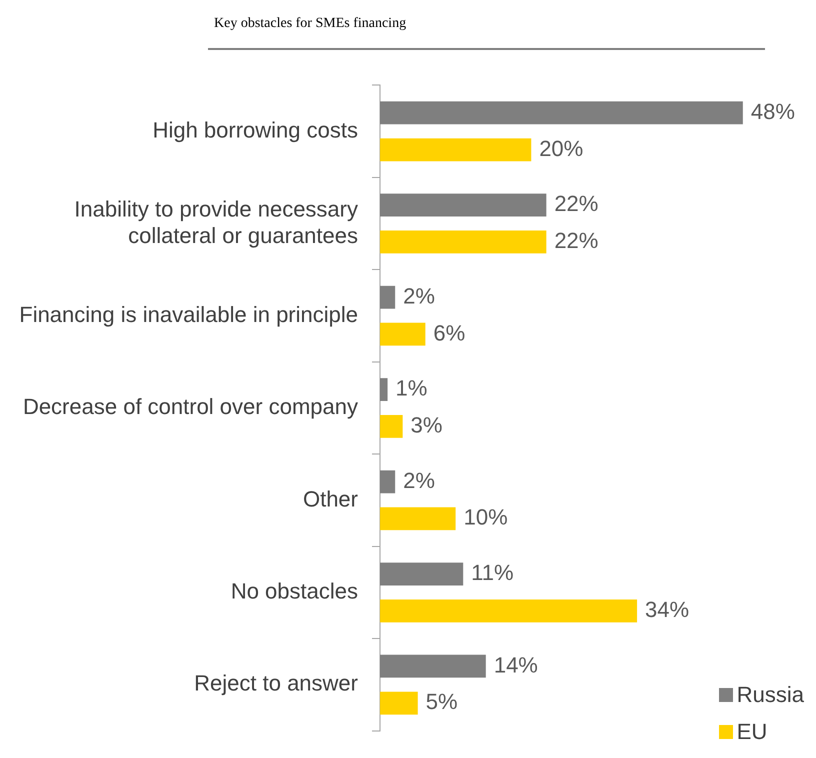  Describe the element at coordinates (255, 129) in the screenshot. I see `y-tick-label: High borrowing costs` at that location.